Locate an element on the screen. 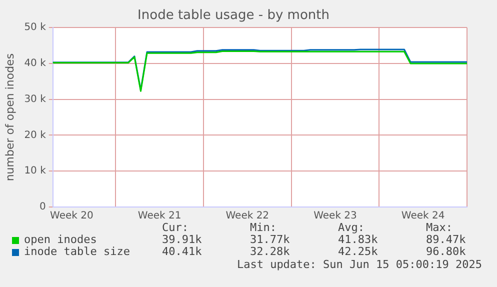 This screenshot has height=287, width=497. y-tick-label: 40 k is located at coordinates (35, 64).